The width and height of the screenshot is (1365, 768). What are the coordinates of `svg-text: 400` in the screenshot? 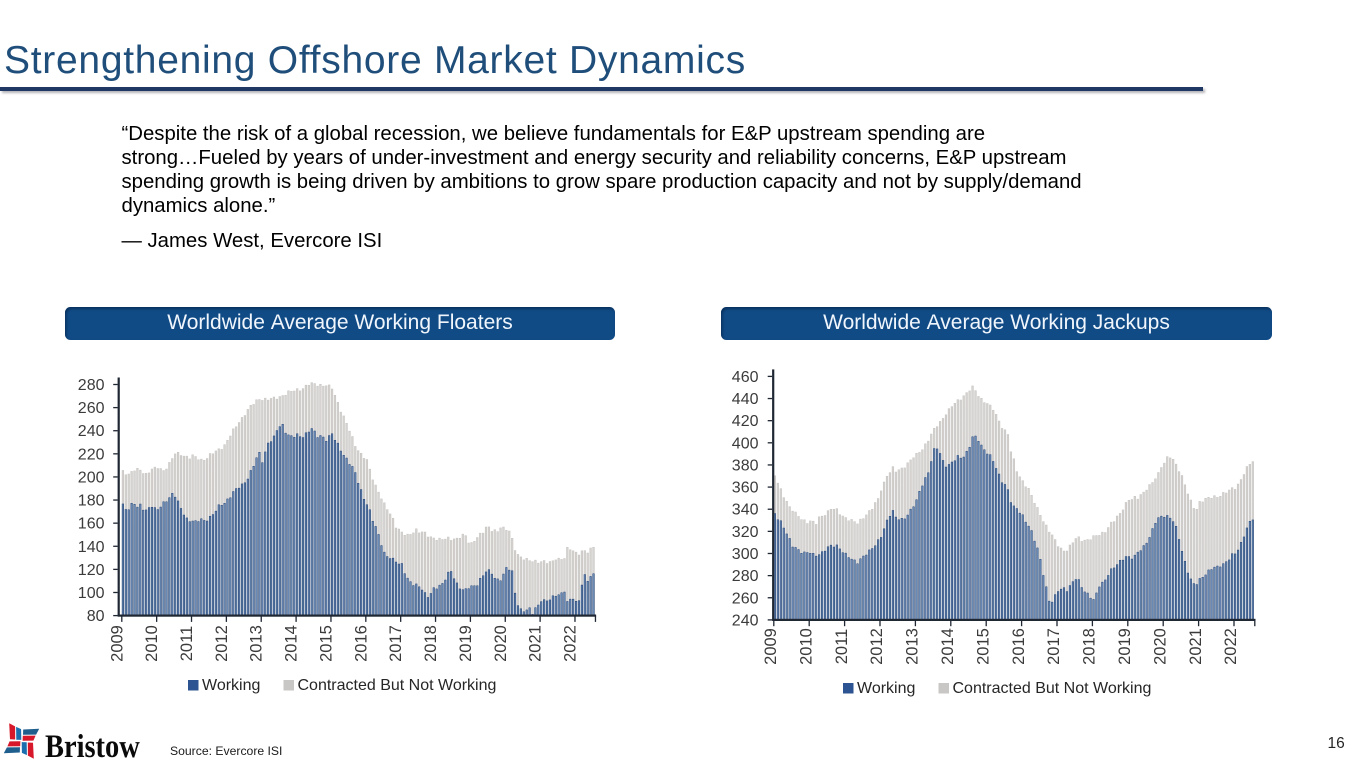 It's located at (745, 443).